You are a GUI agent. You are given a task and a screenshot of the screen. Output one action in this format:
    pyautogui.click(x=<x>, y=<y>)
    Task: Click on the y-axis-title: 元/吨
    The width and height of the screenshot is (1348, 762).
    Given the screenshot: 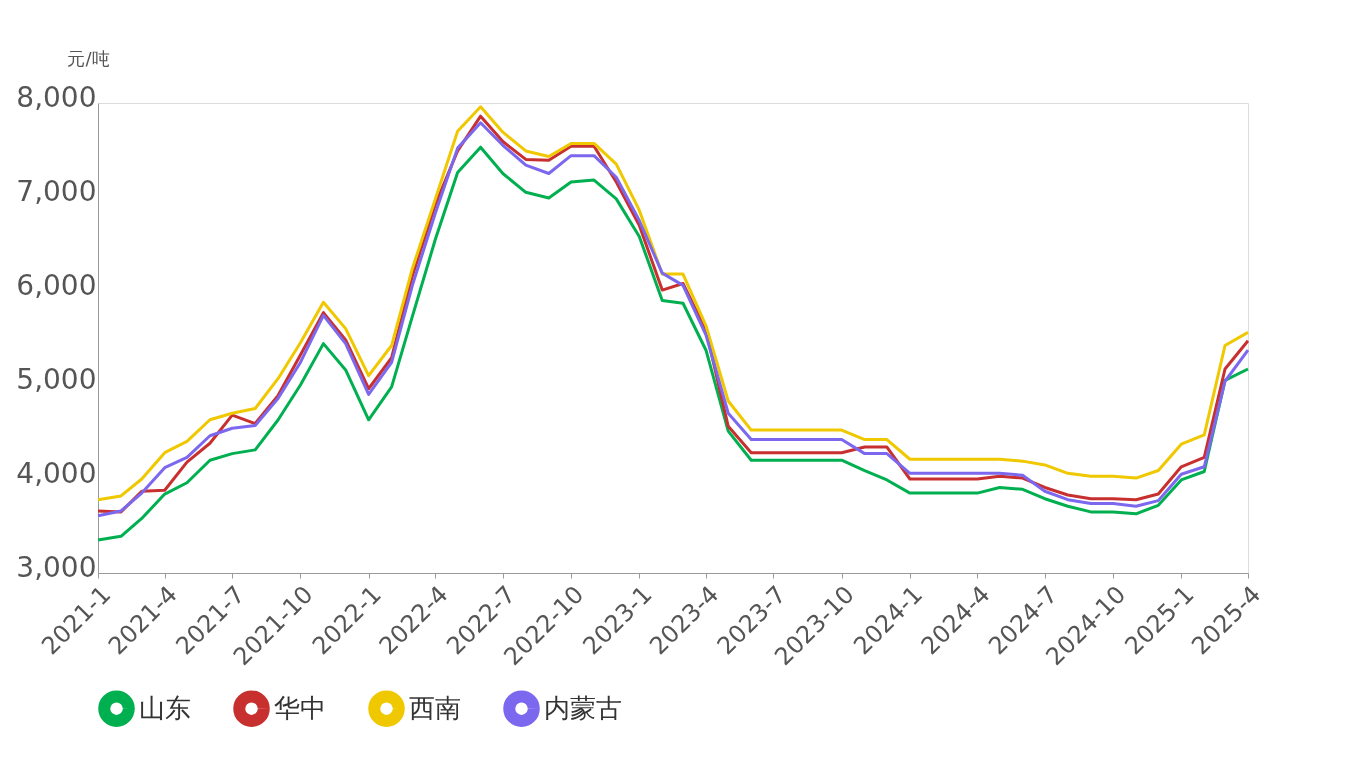 What is the action you would take?
    pyautogui.click(x=88, y=58)
    